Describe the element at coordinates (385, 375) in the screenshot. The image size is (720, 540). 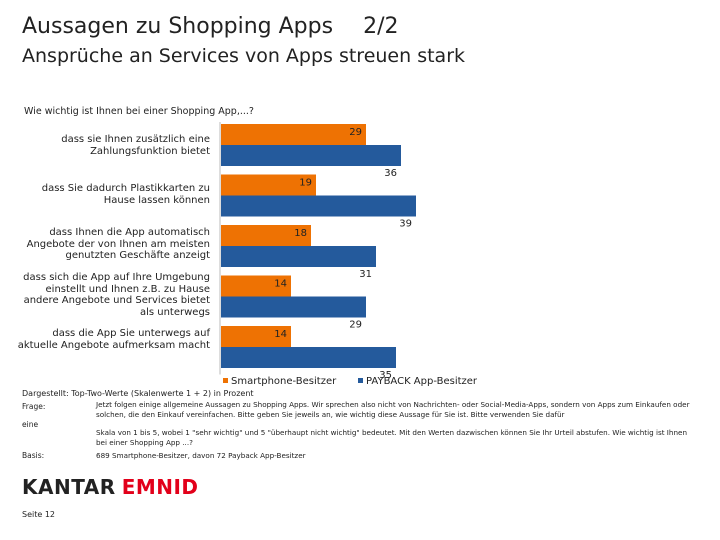
I see `data-label-payback: 35` at that location.